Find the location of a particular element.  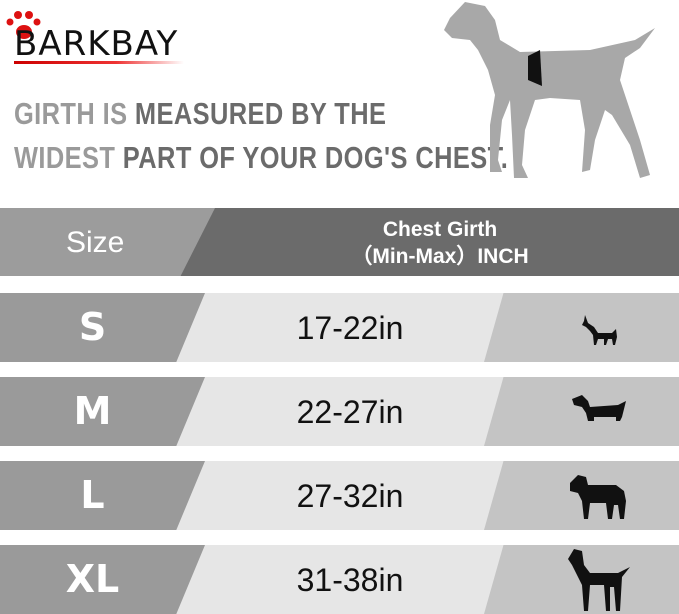

header-size: Size is located at coordinates (95, 242).